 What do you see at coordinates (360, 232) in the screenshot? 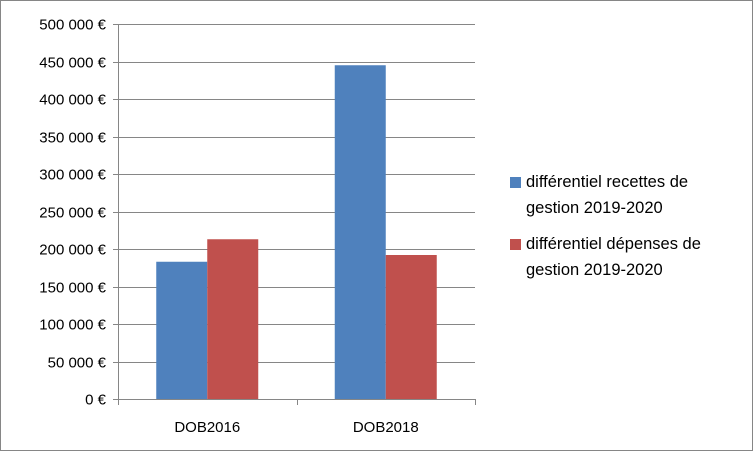
I see `bar-recettes-dob2018` at bounding box center [360, 232].